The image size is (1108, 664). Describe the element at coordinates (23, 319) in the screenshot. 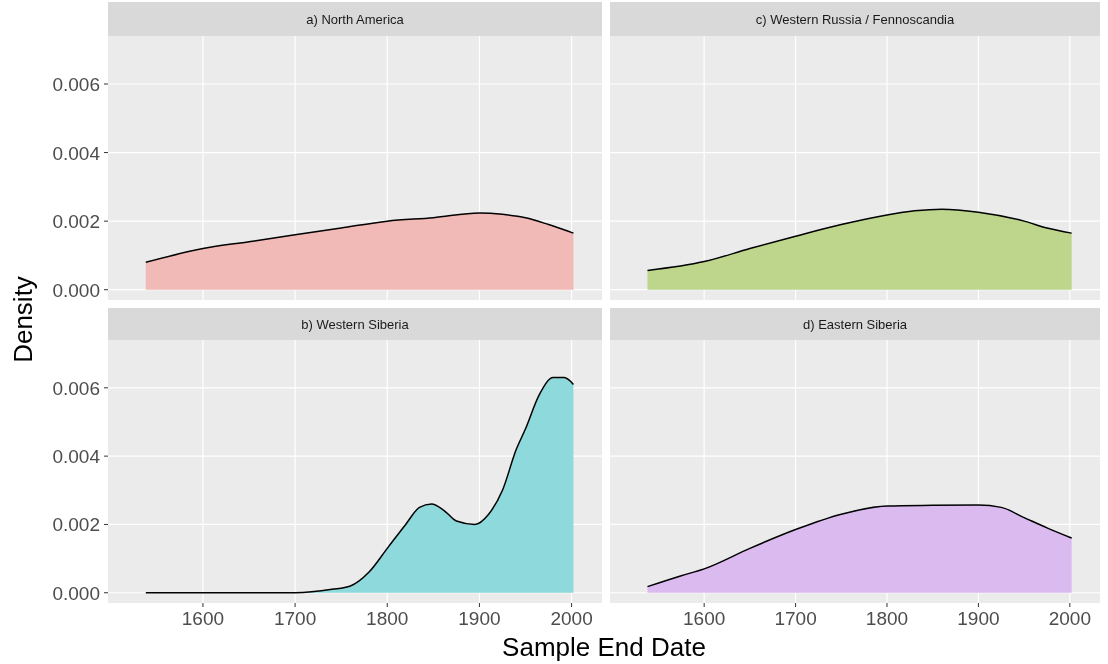

I see `y-axis-title: Density` at that location.